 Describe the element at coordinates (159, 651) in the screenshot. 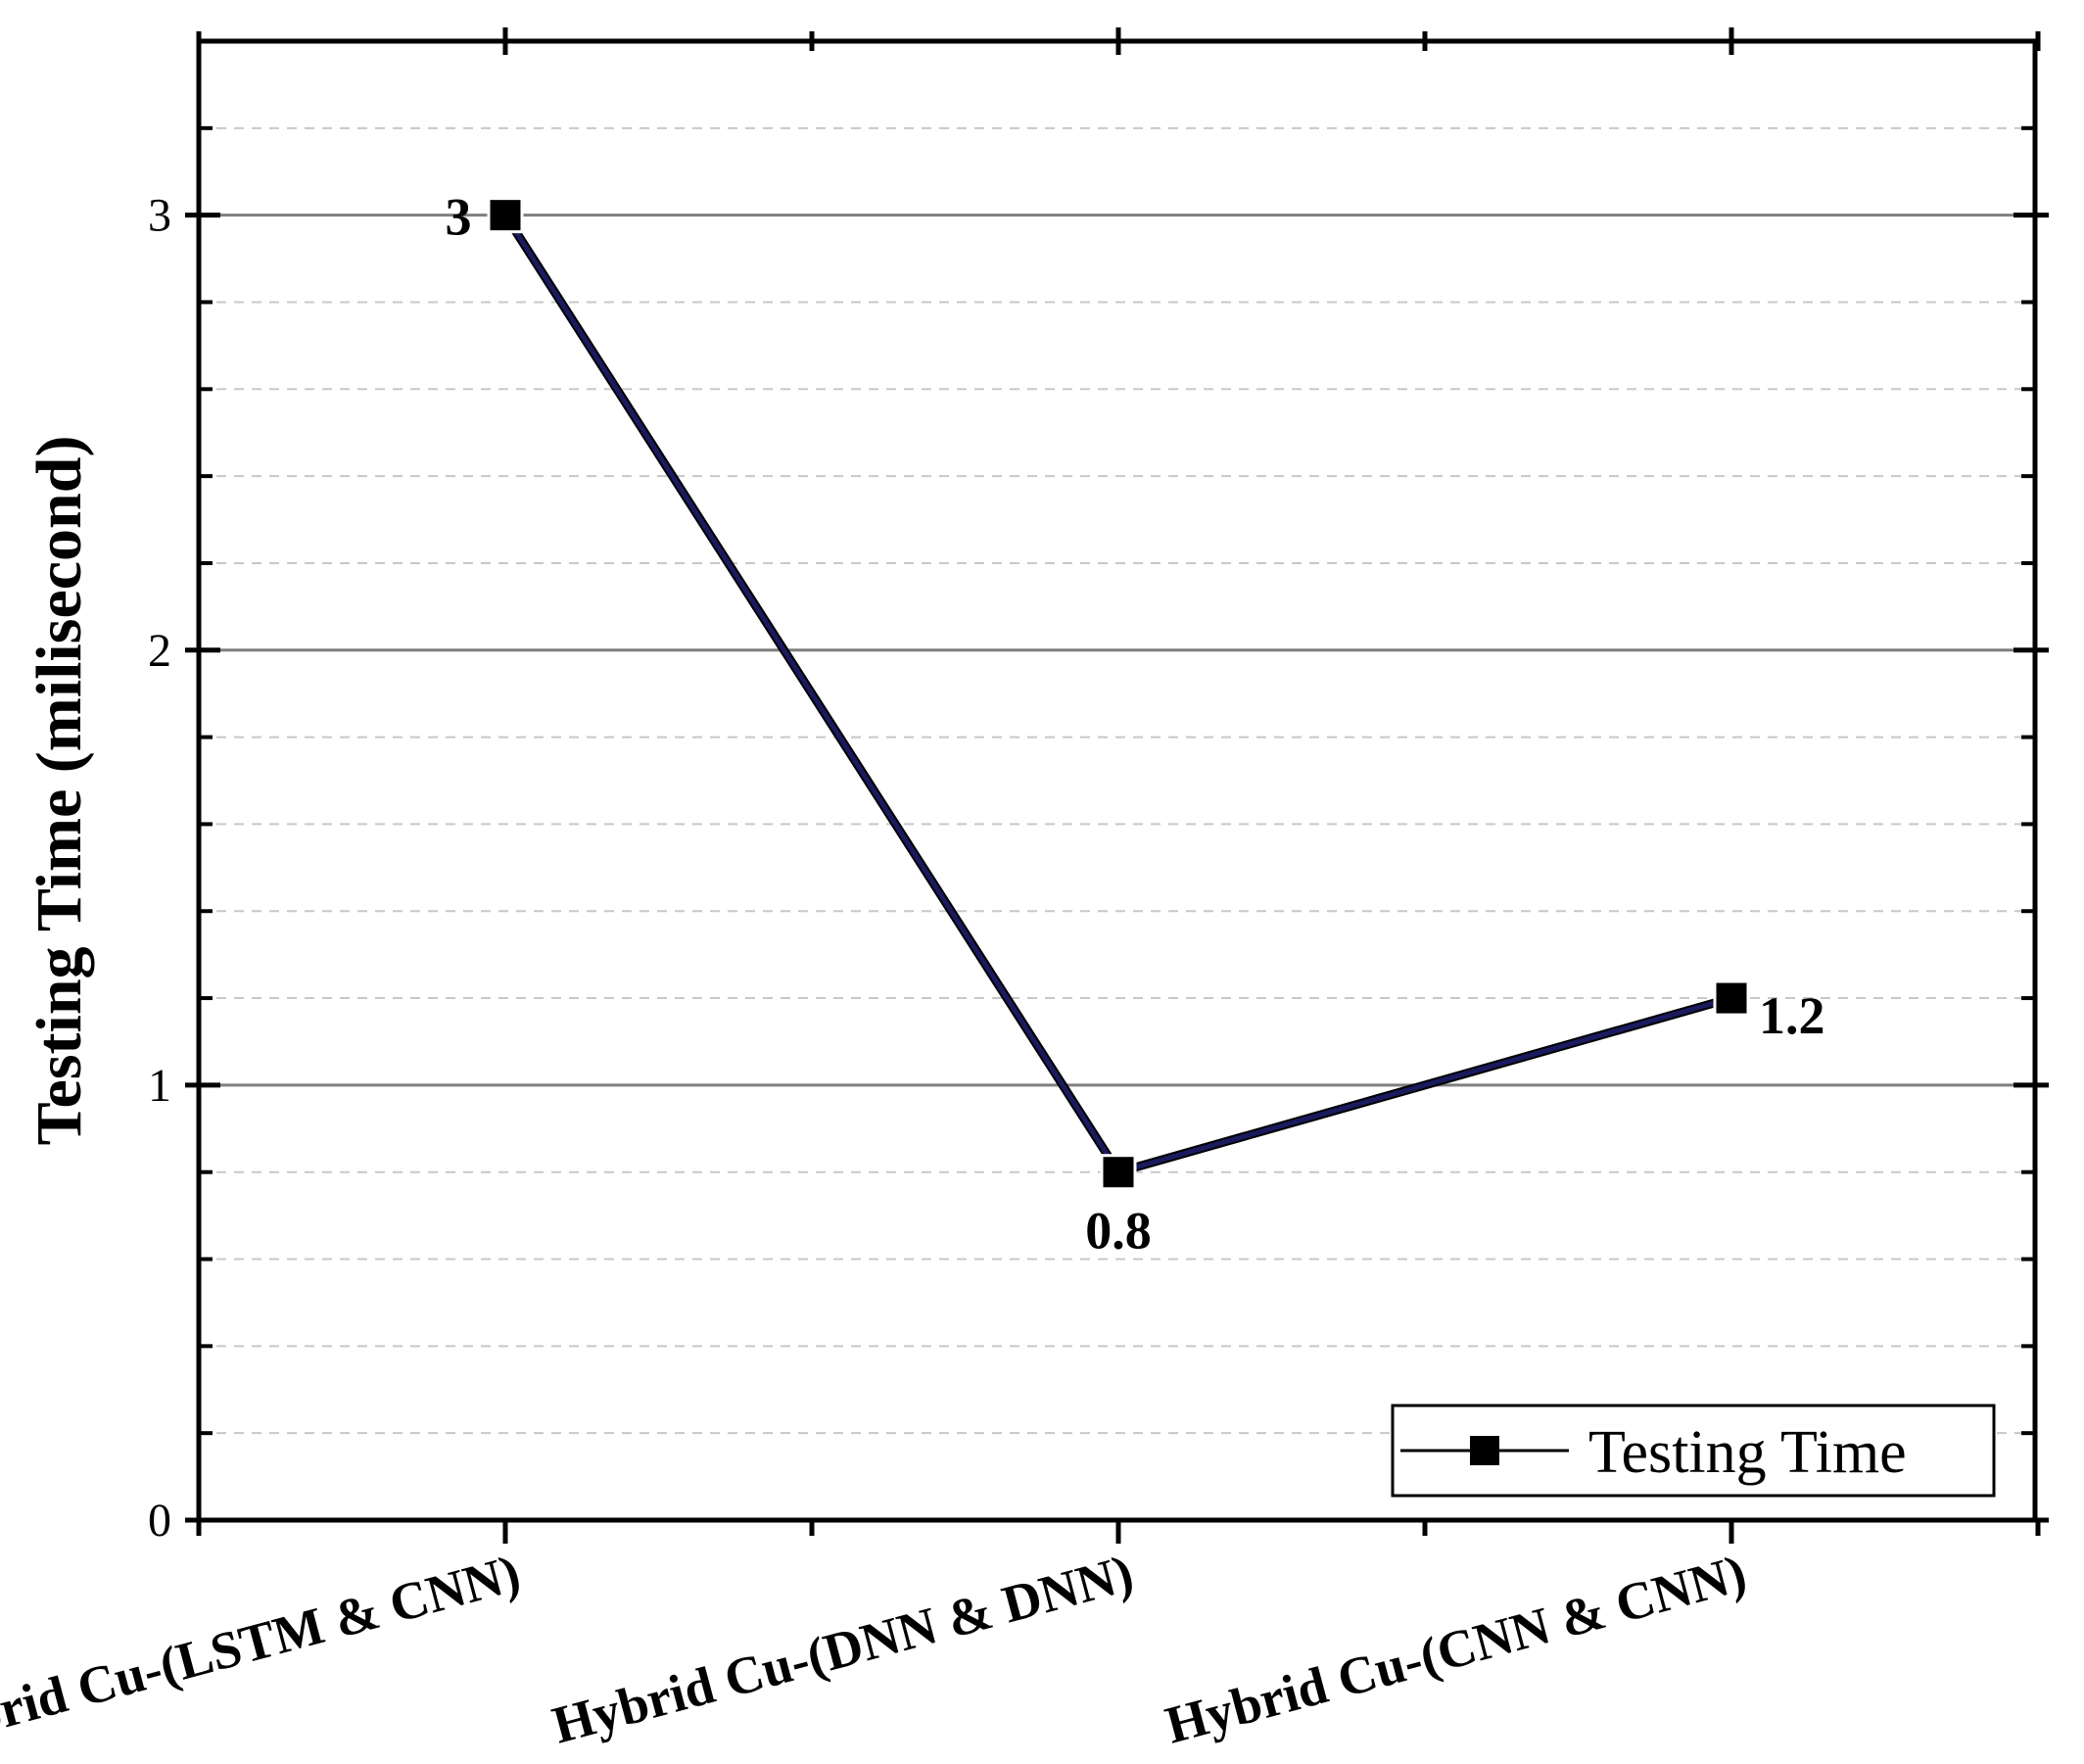

I see `y-tick-label: 2` at that location.